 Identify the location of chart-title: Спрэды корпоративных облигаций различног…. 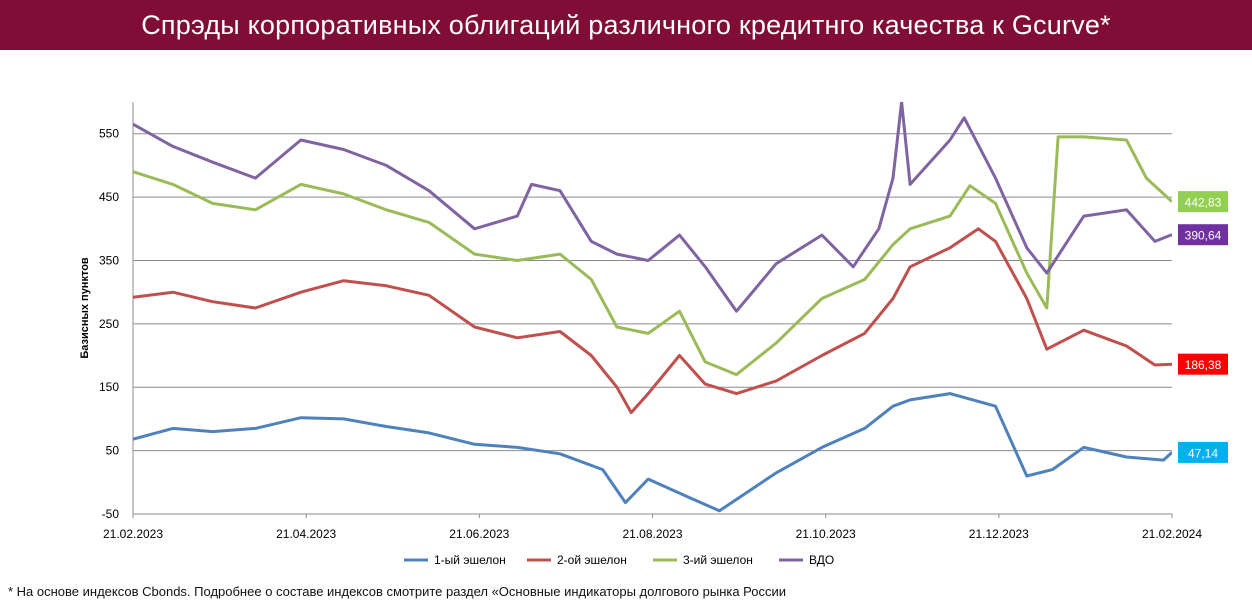
(626, 24).